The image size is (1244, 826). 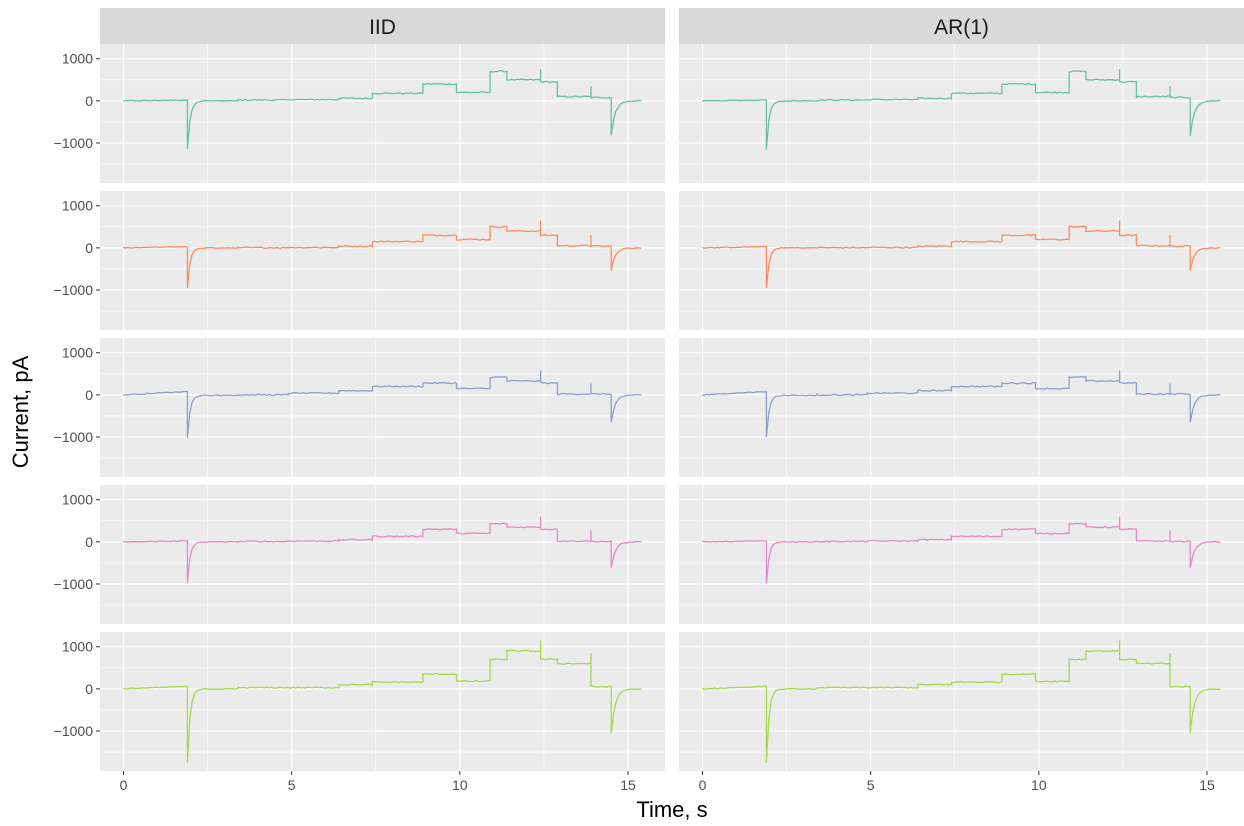 I want to click on panel-row5-iid: −1000 0 1000 0 5 10 15, so click(x=359, y=712).